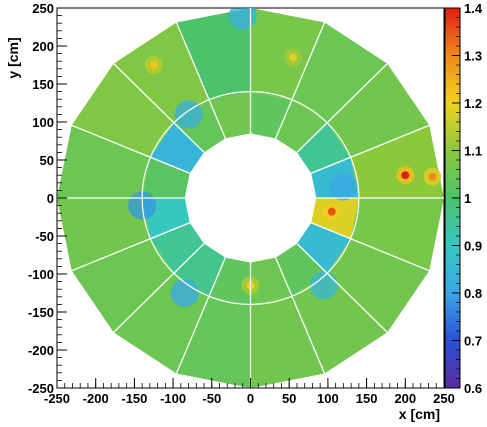 This screenshot has height=427, width=487. Describe the element at coordinates (134, 398) in the screenshot. I see `x-tick-label: -150` at that location.